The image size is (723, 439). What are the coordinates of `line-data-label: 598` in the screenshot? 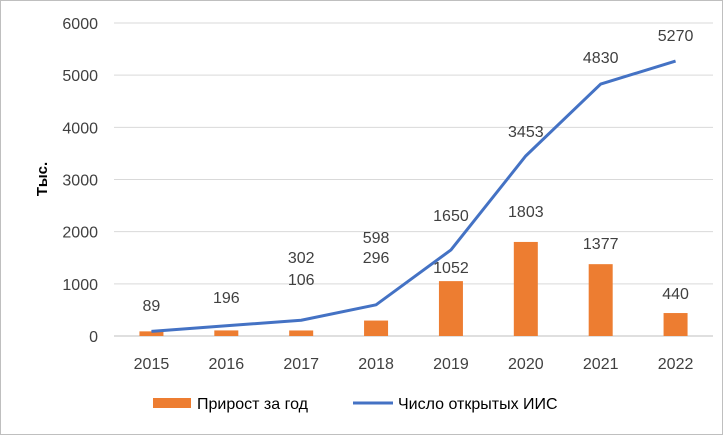 It's located at (376, 238).